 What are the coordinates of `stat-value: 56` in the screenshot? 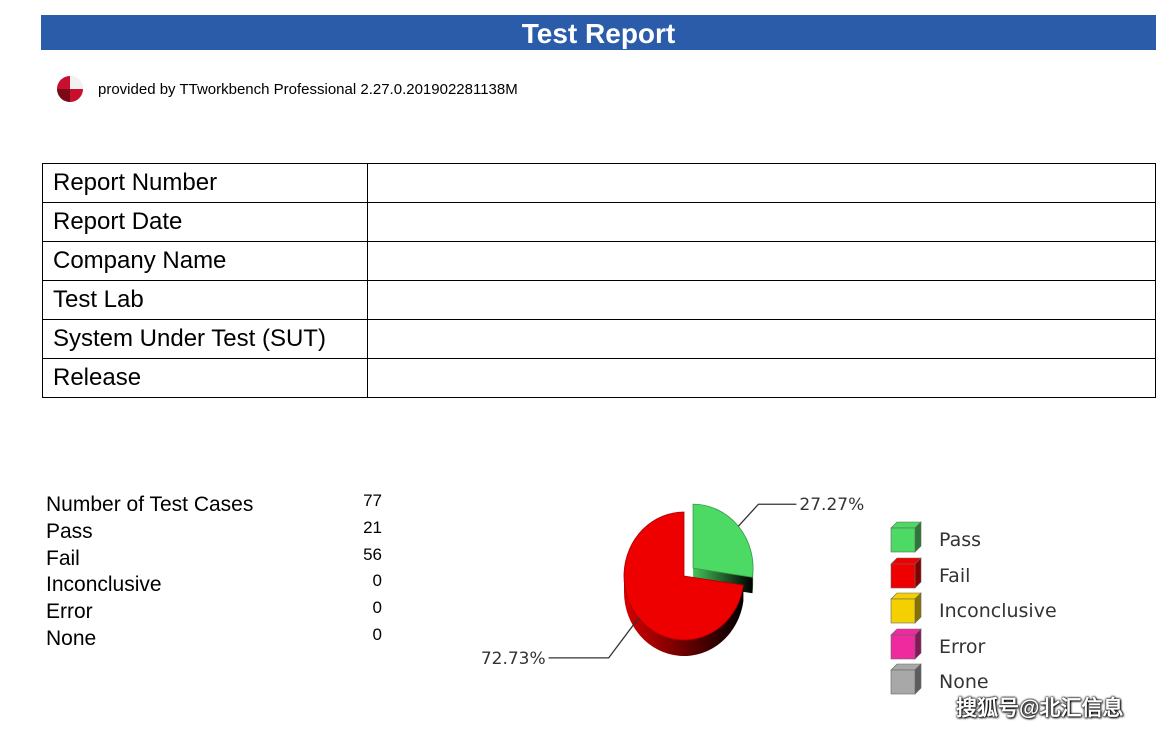 It's located at (372, 554).